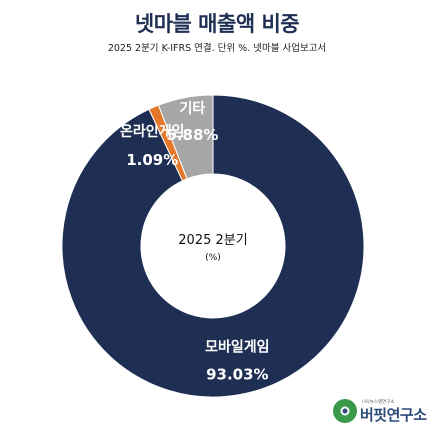 The image size is (434, 439). Describe the element at coordinates (212, 240) in the screenshot. I see `center-label: 2025 2분기` at that location.